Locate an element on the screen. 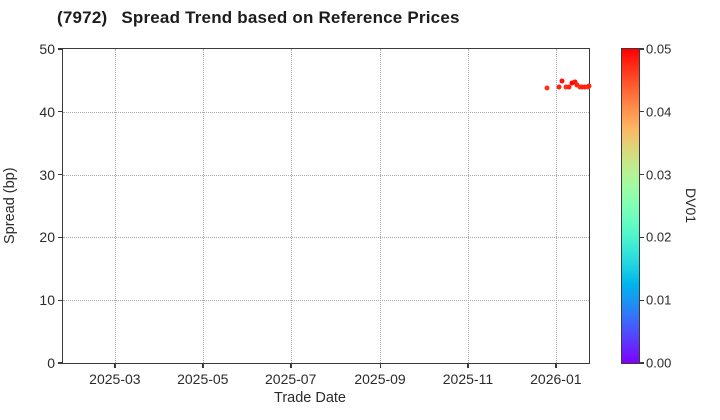 The height and width of the screenshot is (420, 720). colorbar-tick-label: 0.02 is located at coordinates (659, 237).